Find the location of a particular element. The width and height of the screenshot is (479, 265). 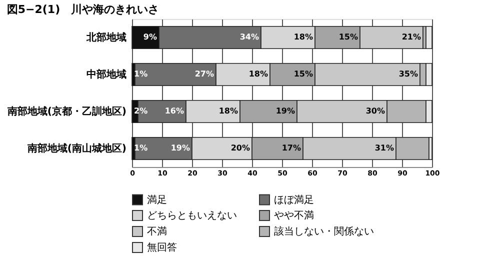

legend-label: 該当しない・関係ない is located at coordinates (324, 232).